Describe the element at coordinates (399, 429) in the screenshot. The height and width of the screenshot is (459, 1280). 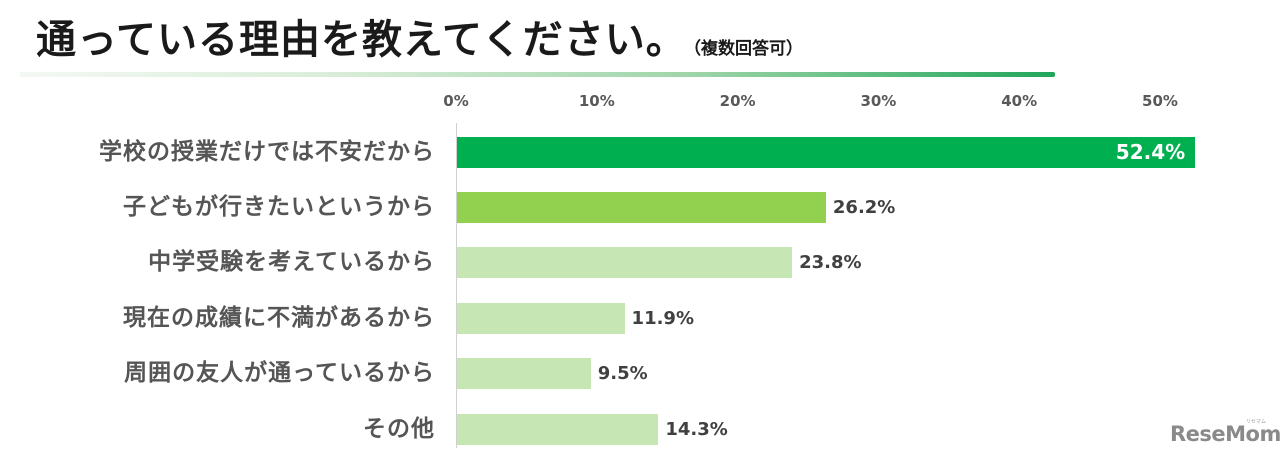
I see `category-label: その他` at that location.